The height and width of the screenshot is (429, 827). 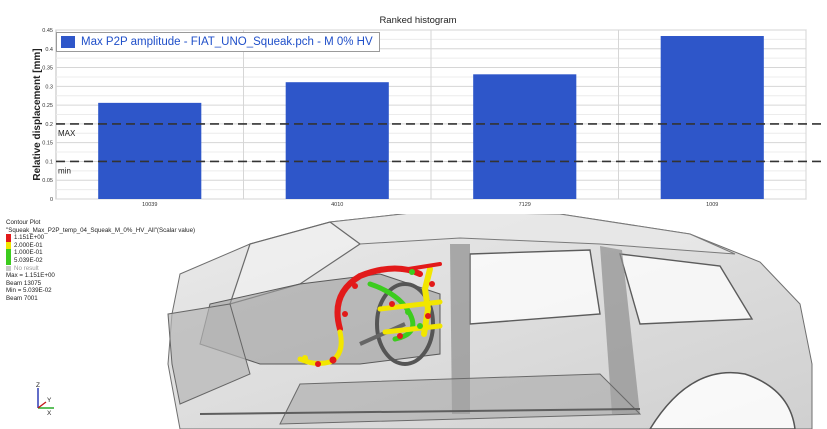 I want to click on y-axis-label: Relative displacement [mm], so click(x=37, y=114).